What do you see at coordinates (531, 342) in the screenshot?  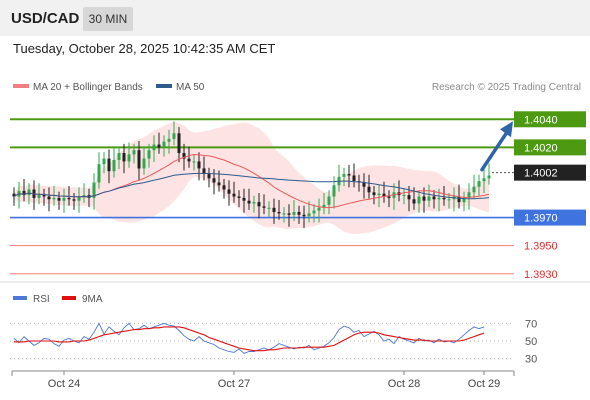 I see `rsi-tick-50: 50` at bounding box center [531, 342].